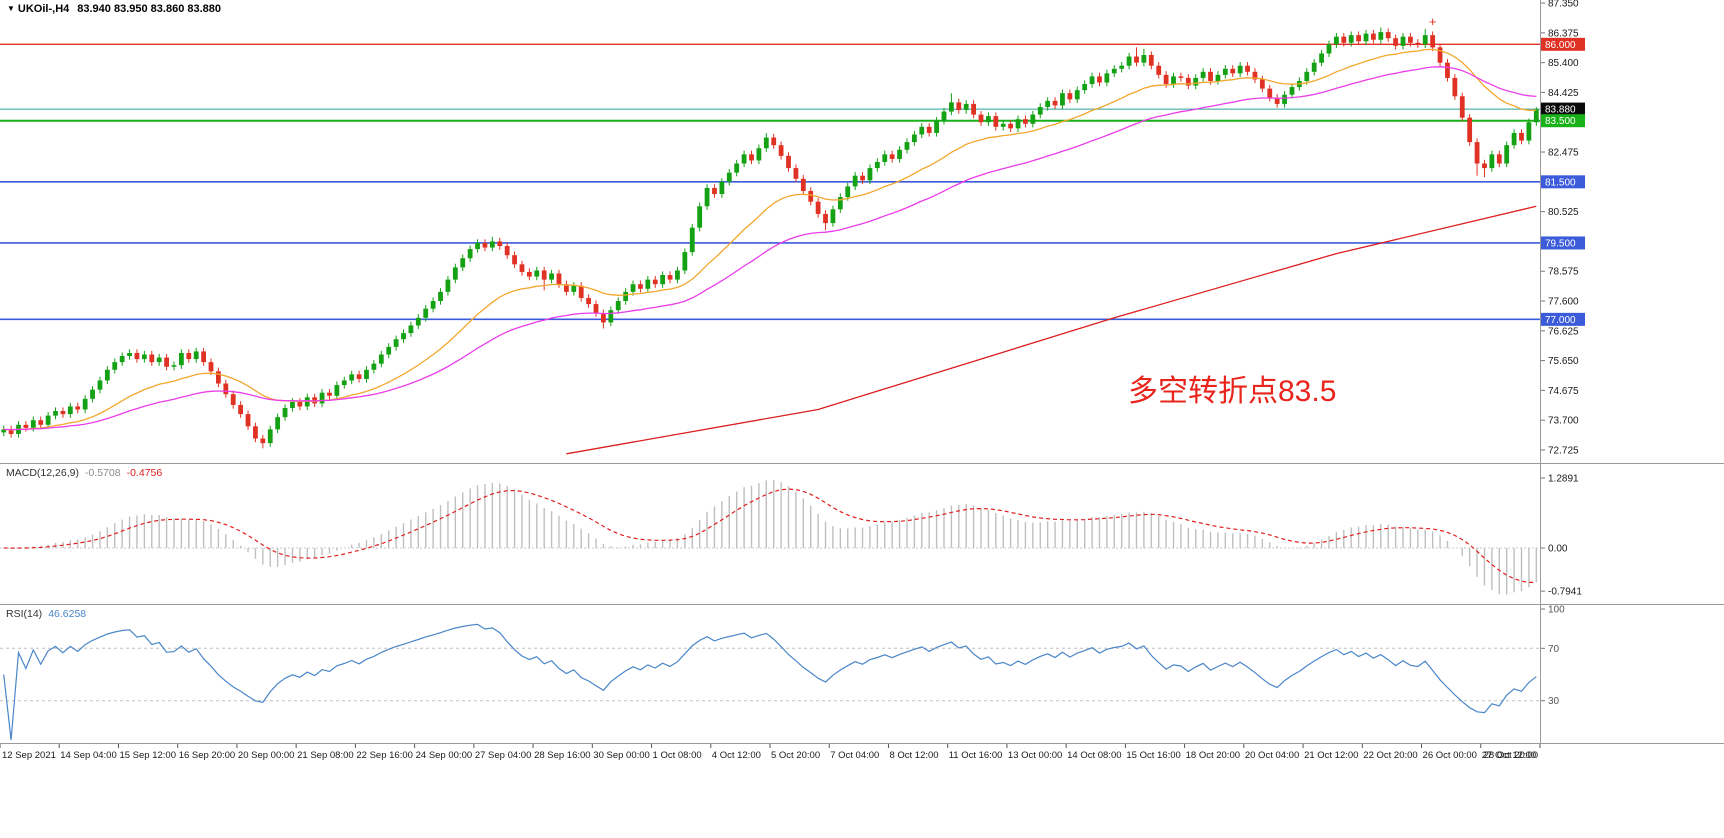  I want to click on rsi-tick-label: 100, so click(1556, 610).